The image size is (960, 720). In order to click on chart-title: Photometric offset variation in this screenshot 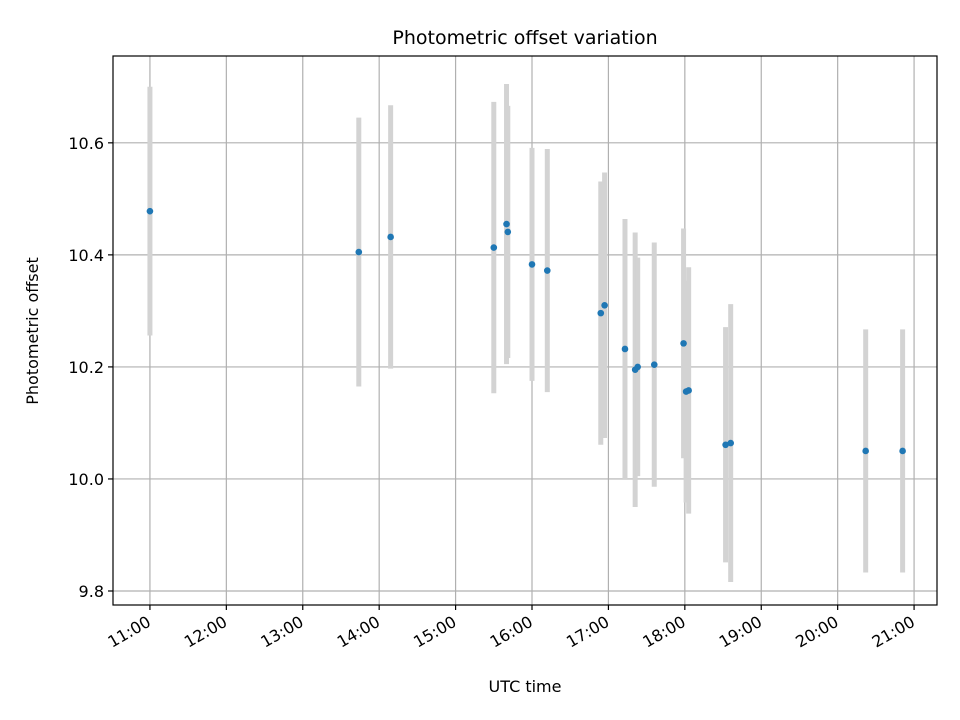, I will do `click(524, 38)`.